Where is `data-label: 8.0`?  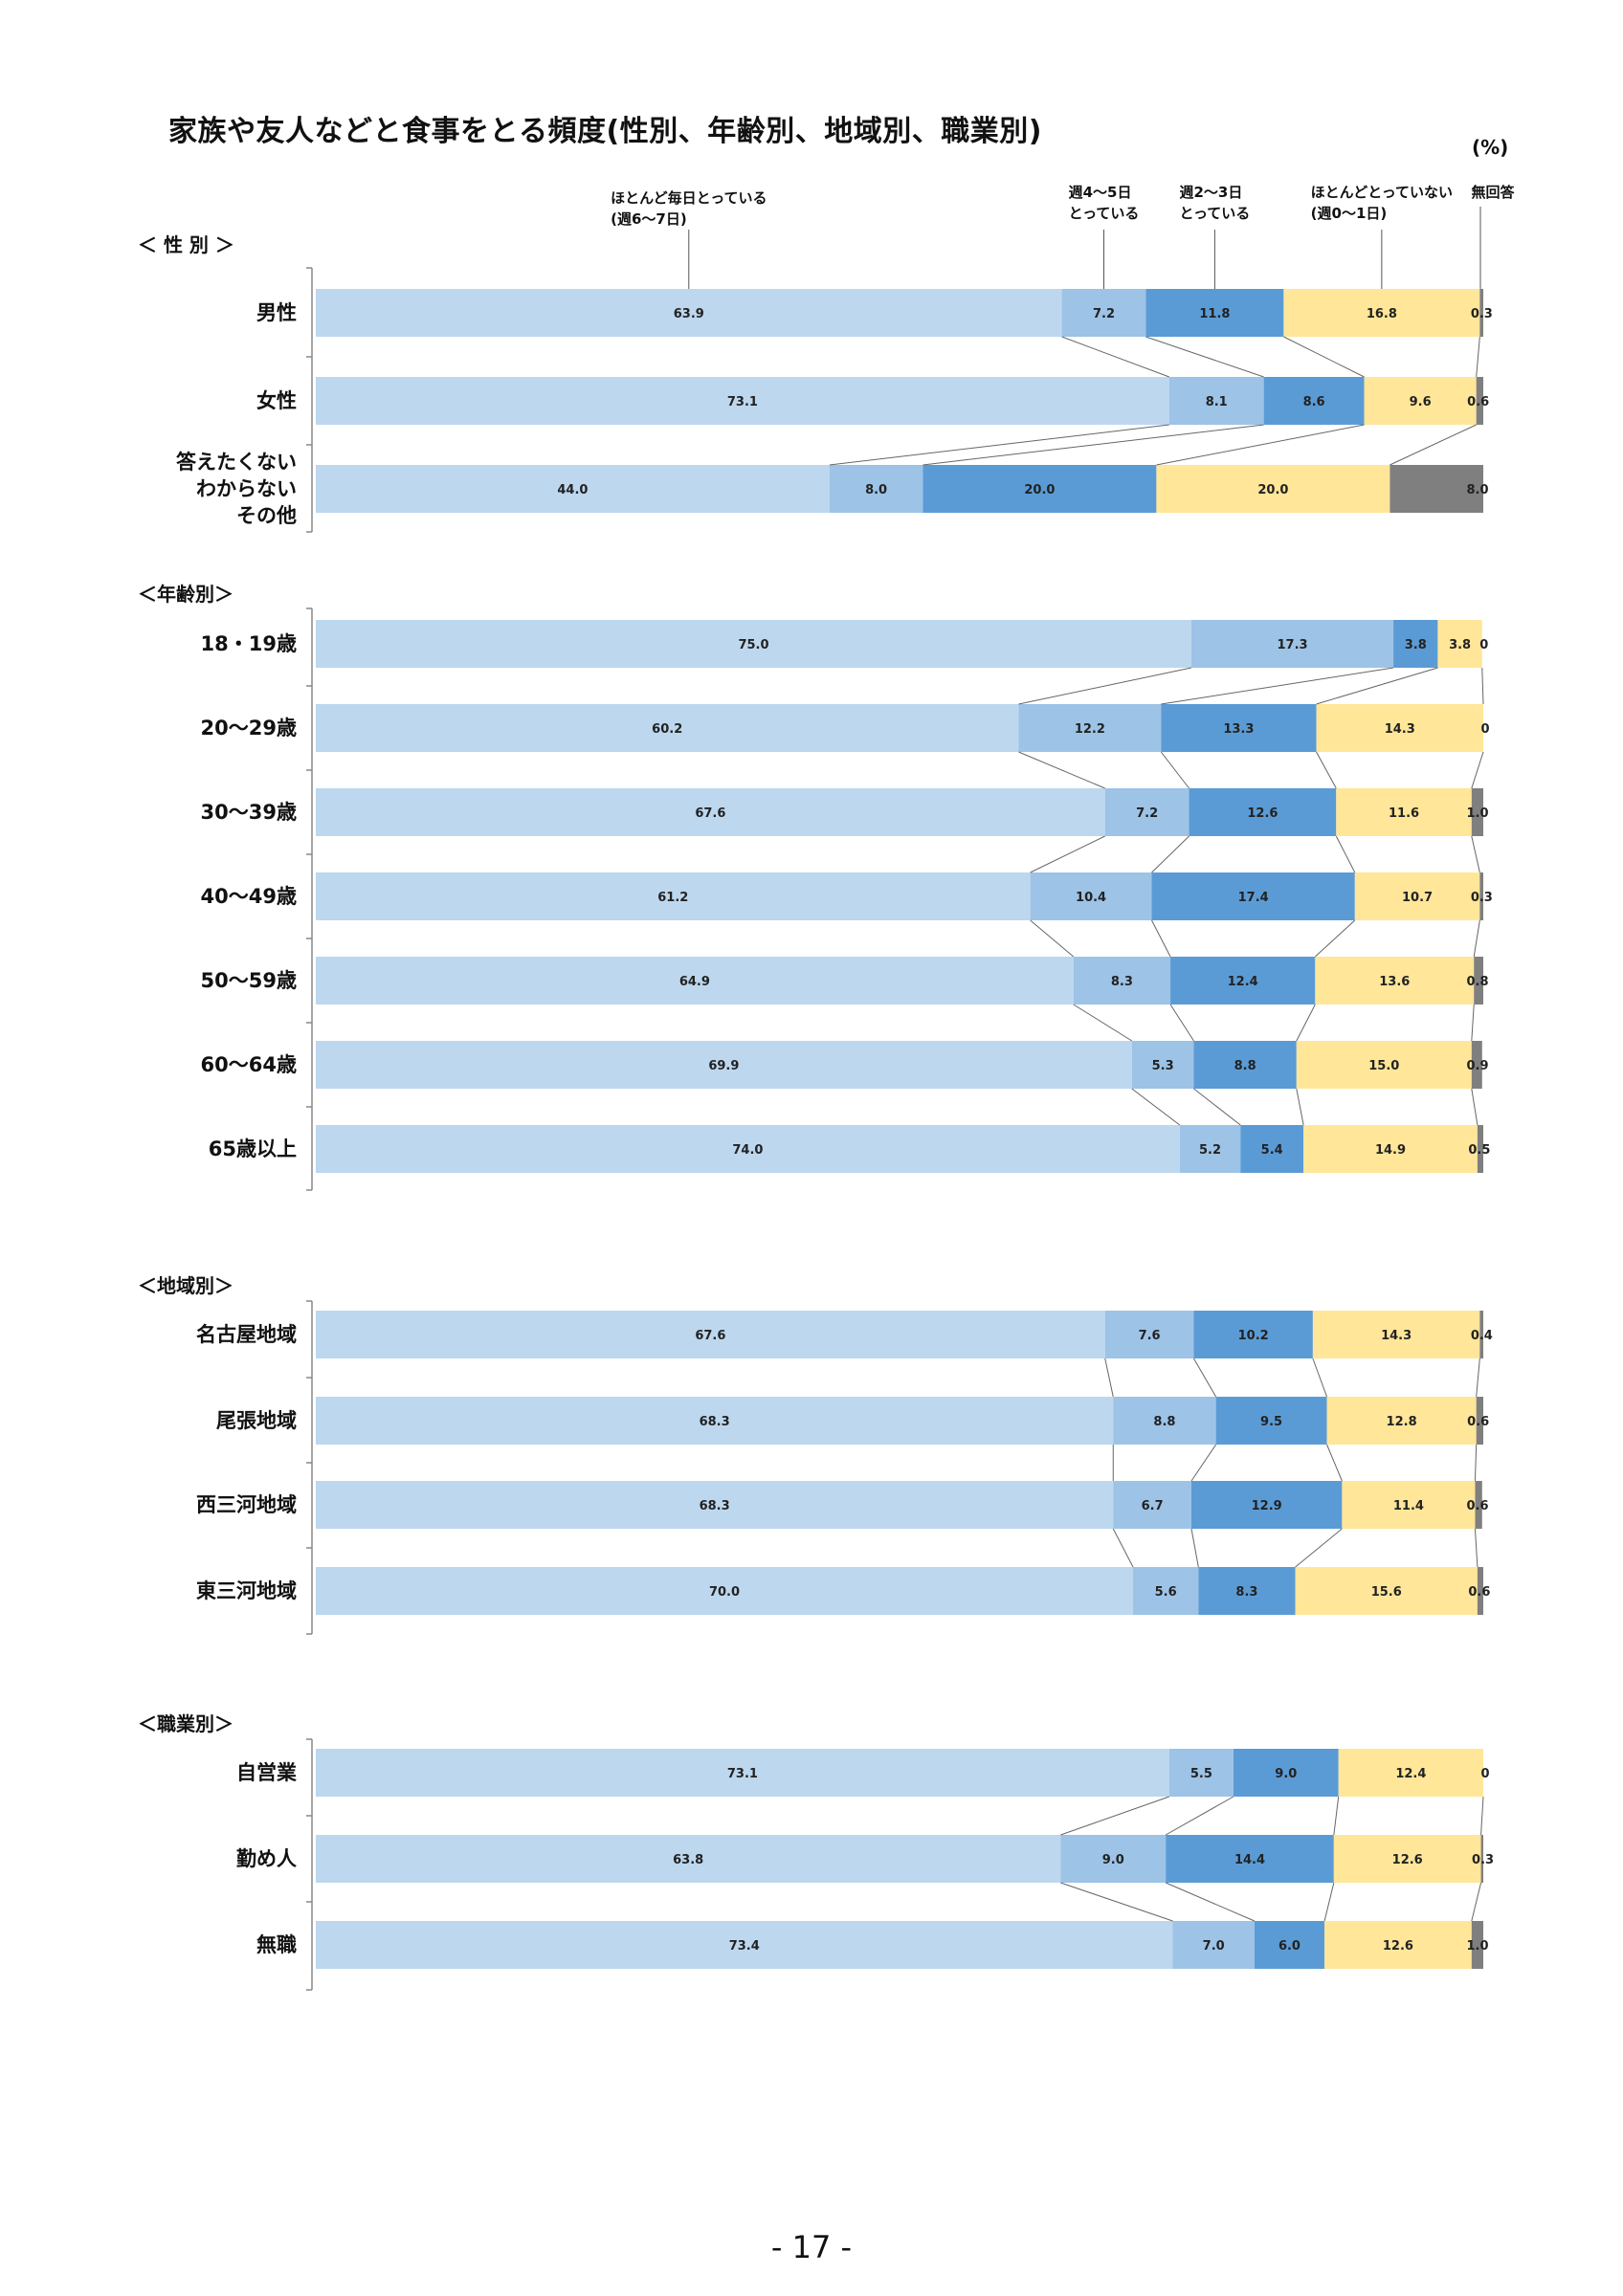
data-label: 8.0 is located at coordinates (876, 490).